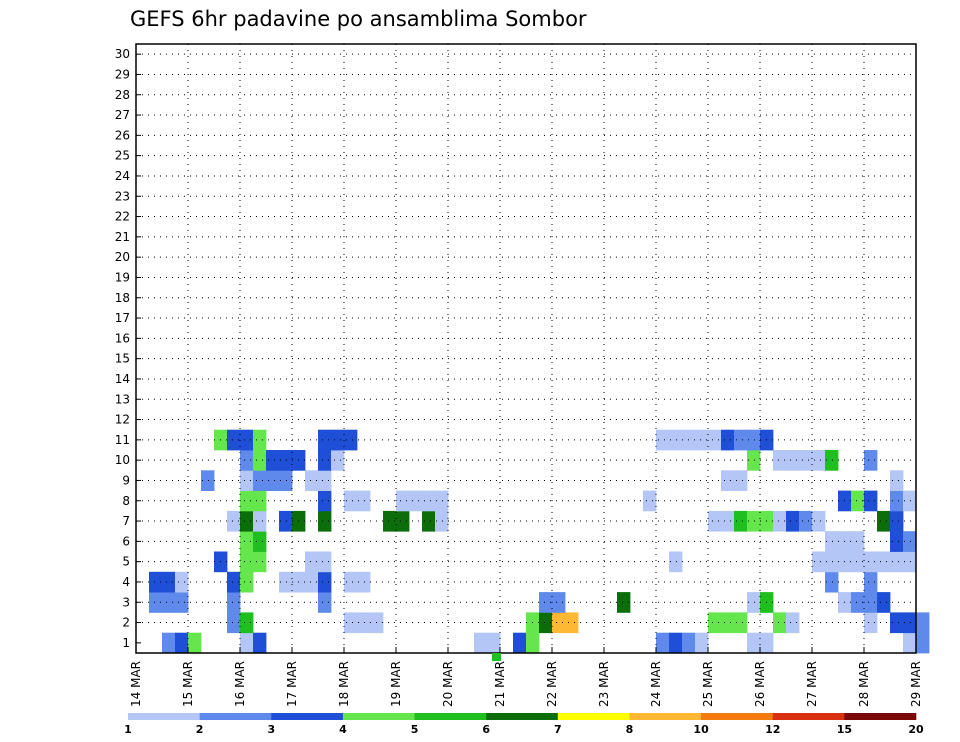 This screenshot has height=742, width=960. Describe the element at coordinates (122, 176) in the screenshot. I see `y-tick-label: 24` at that location.